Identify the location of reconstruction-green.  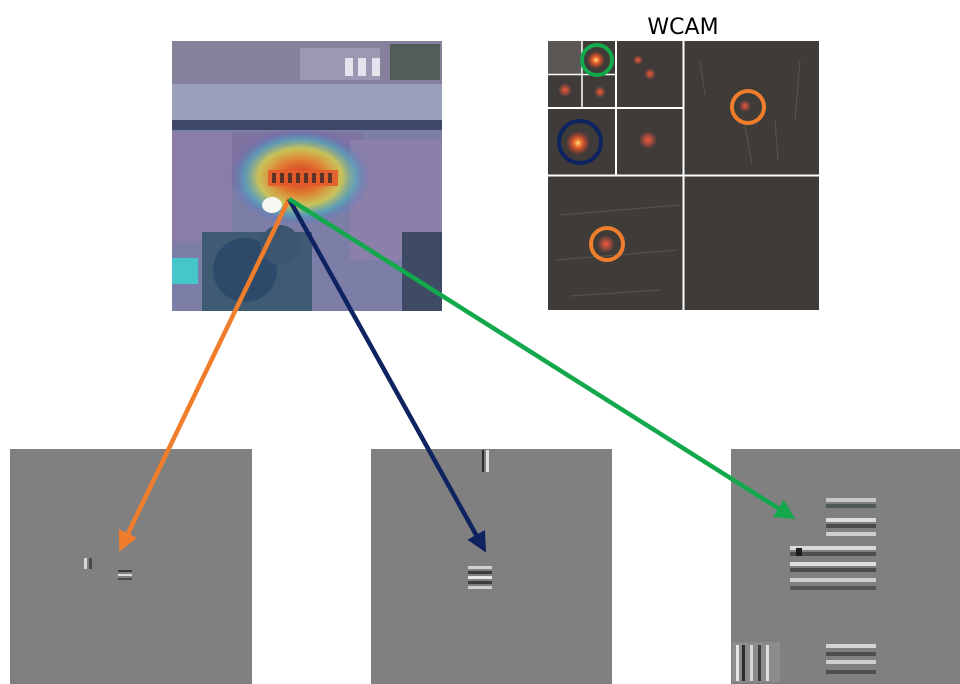
(845, 566).